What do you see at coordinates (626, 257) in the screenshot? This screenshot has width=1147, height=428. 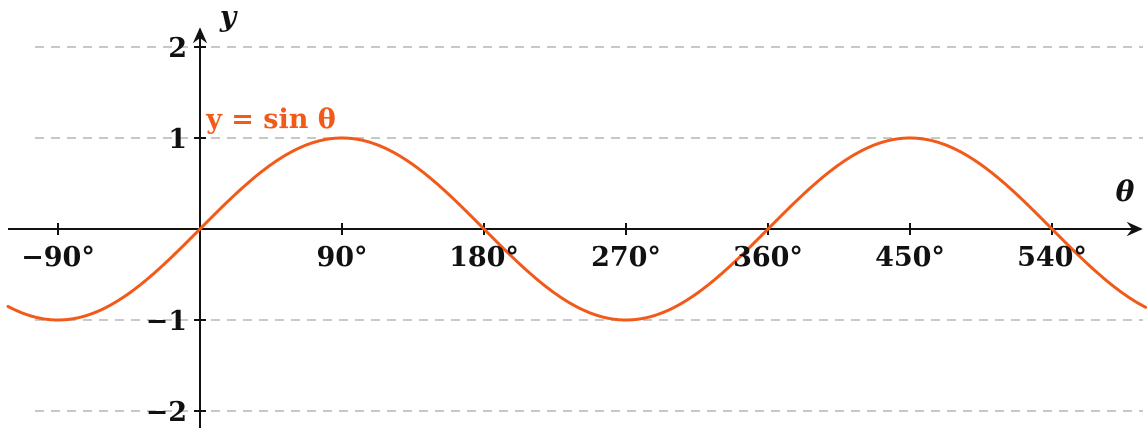 I see `x-tick-label: 270°` at bounding box center [626, 257].